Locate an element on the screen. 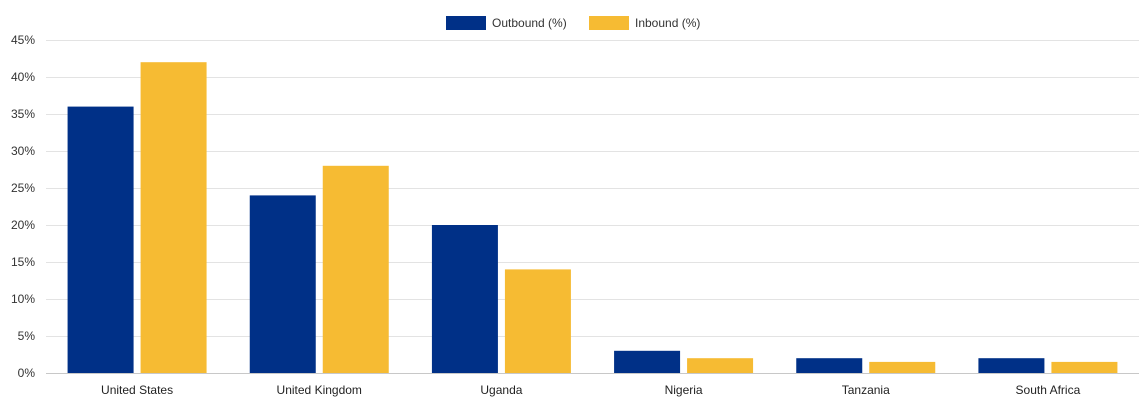  legend-label-inbound: Inbound (%) is located at coordinates (667, 23).